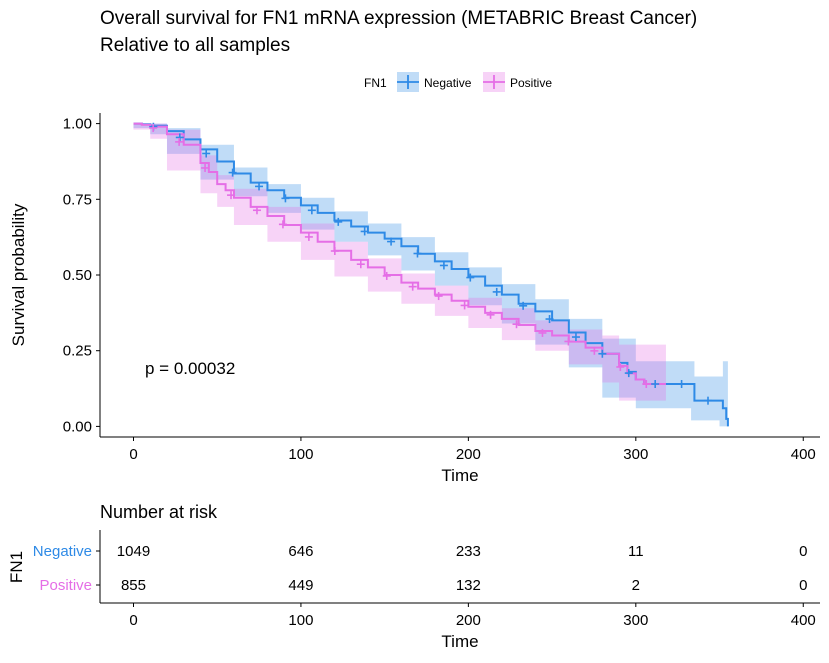 This screenshot has height=663, width=829. What do you see at coordinates (803, 454) in the screenshot?
I see `x-tick-label: 400` at bounding box center [803, 454].